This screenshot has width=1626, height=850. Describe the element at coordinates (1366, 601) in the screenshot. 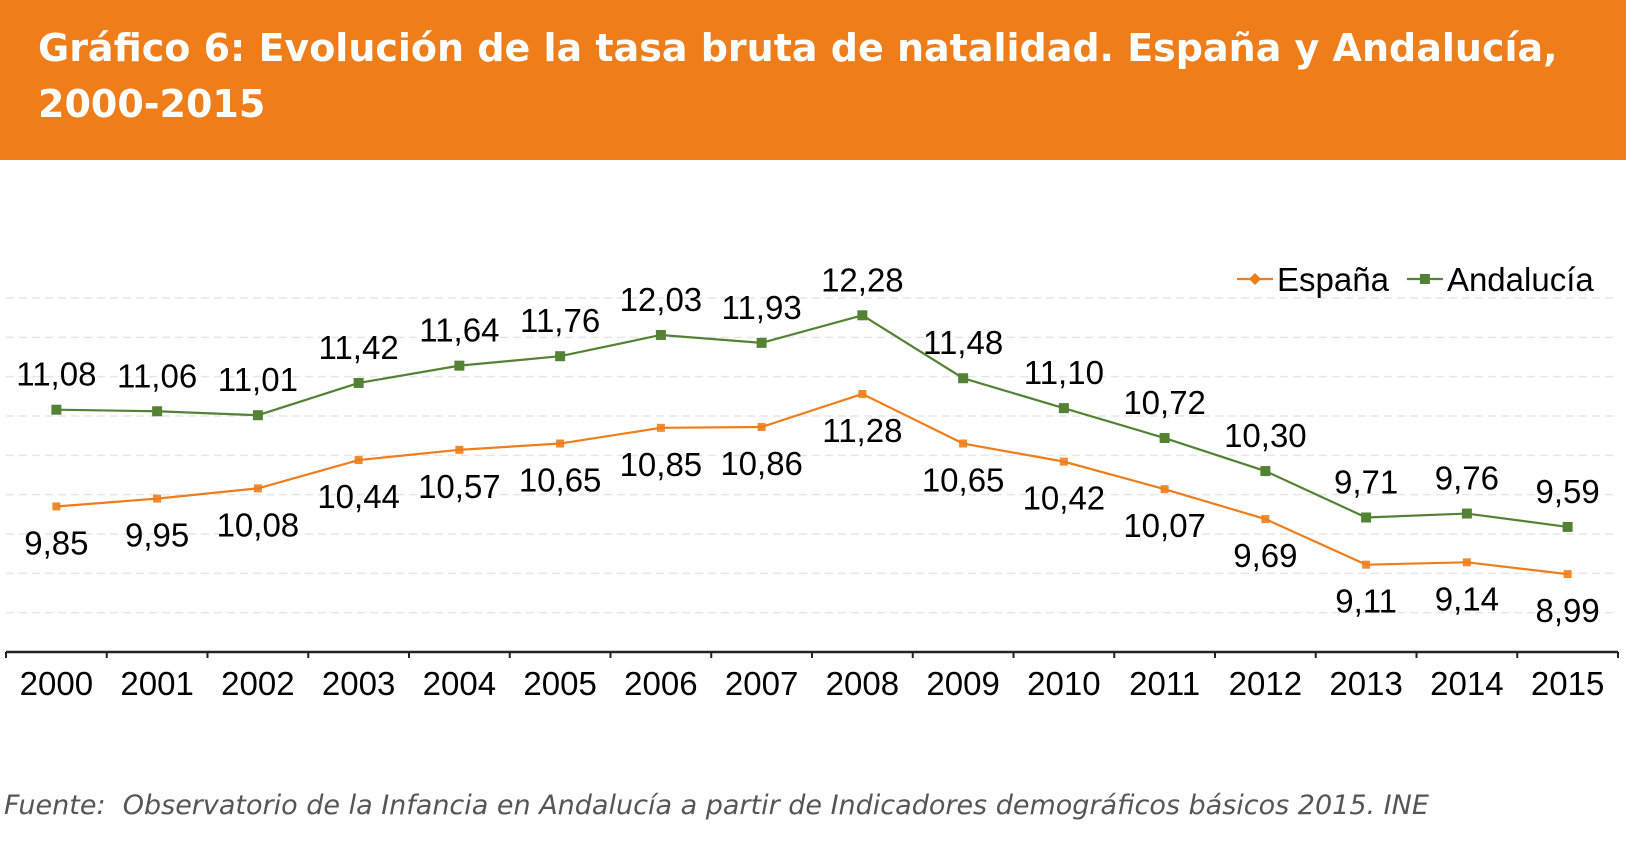

I see `data-label: 9,11` at that location.